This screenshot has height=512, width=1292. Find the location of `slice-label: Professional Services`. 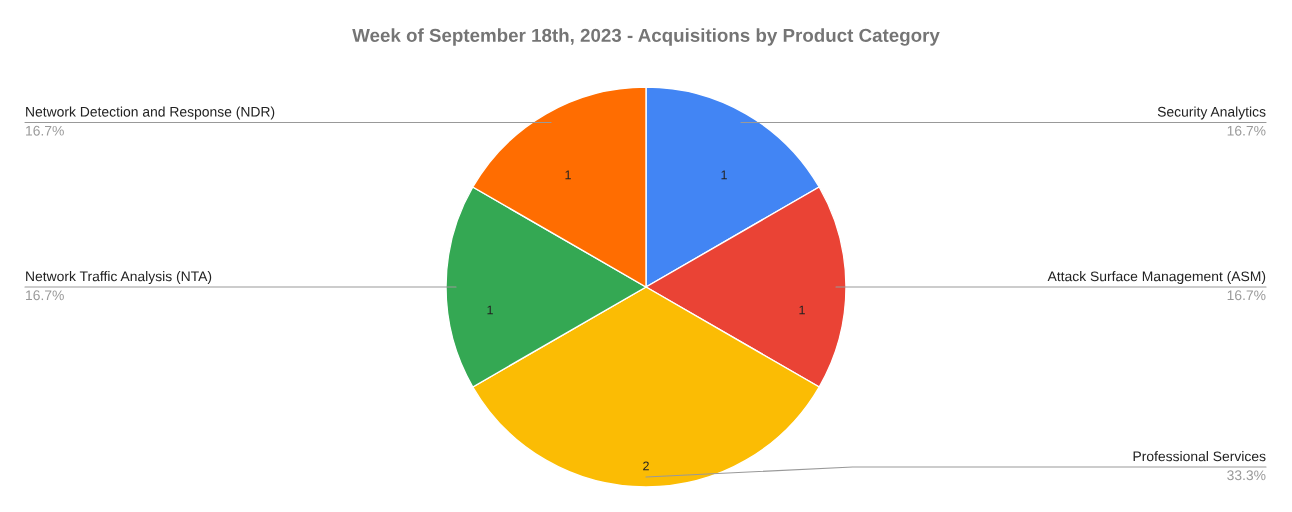

slice-label: Professional Services is located at coordinates (1199, 456).